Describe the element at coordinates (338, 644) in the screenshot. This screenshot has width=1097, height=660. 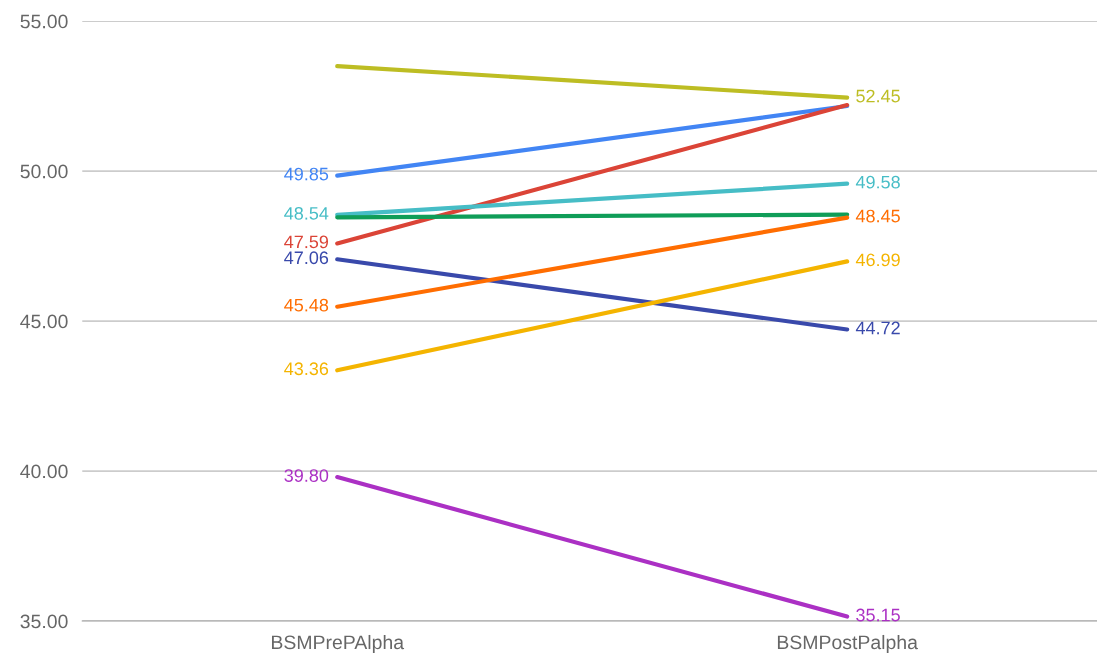
I see `x-tick-label: BSMPrePAlpha` at that location.